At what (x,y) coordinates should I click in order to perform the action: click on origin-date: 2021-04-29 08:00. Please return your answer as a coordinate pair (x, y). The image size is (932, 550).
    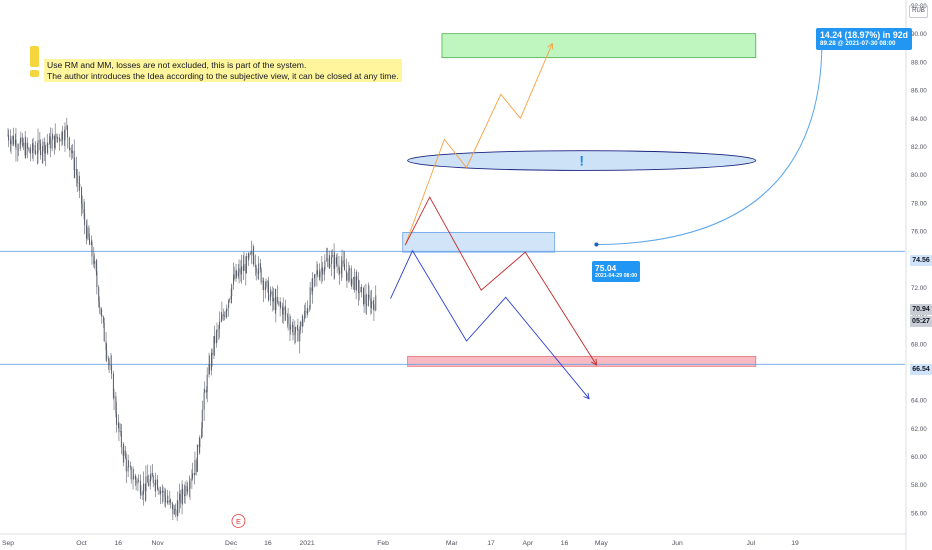
    Looking at the image, I should click on (616, 276).